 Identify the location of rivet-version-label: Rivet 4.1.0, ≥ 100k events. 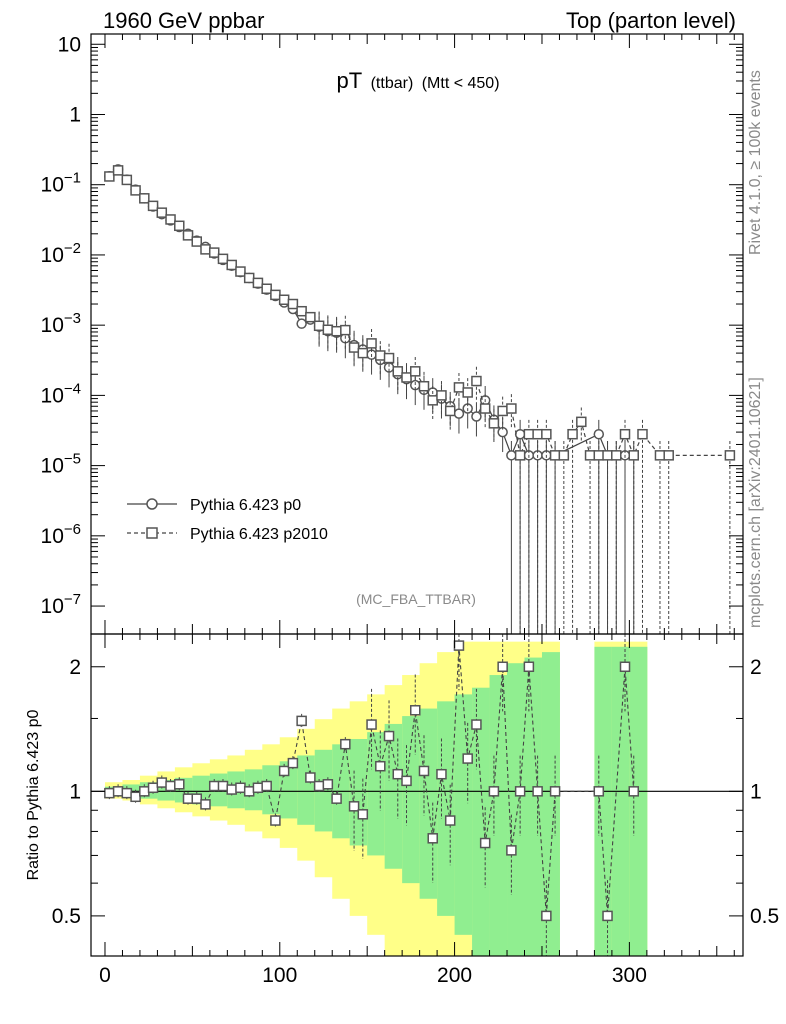
(755, 162).